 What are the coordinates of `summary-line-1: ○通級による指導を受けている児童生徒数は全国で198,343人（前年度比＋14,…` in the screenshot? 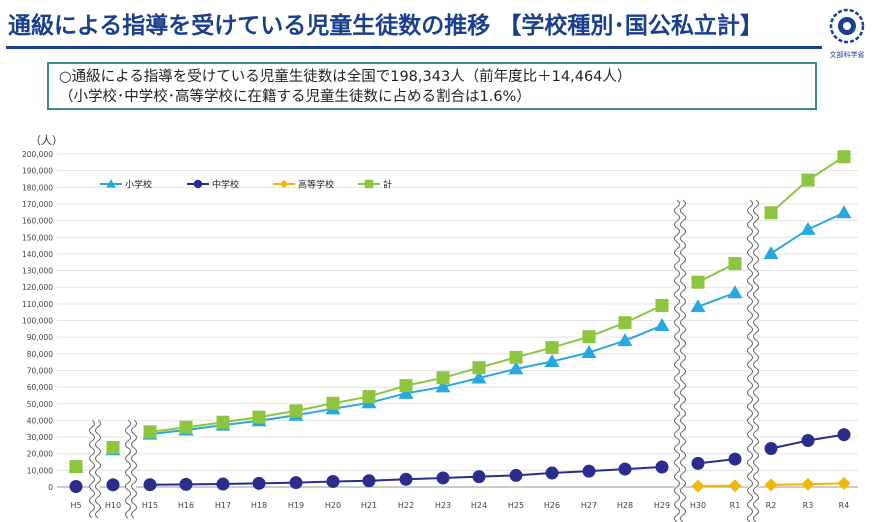 It's located at (345, 77).